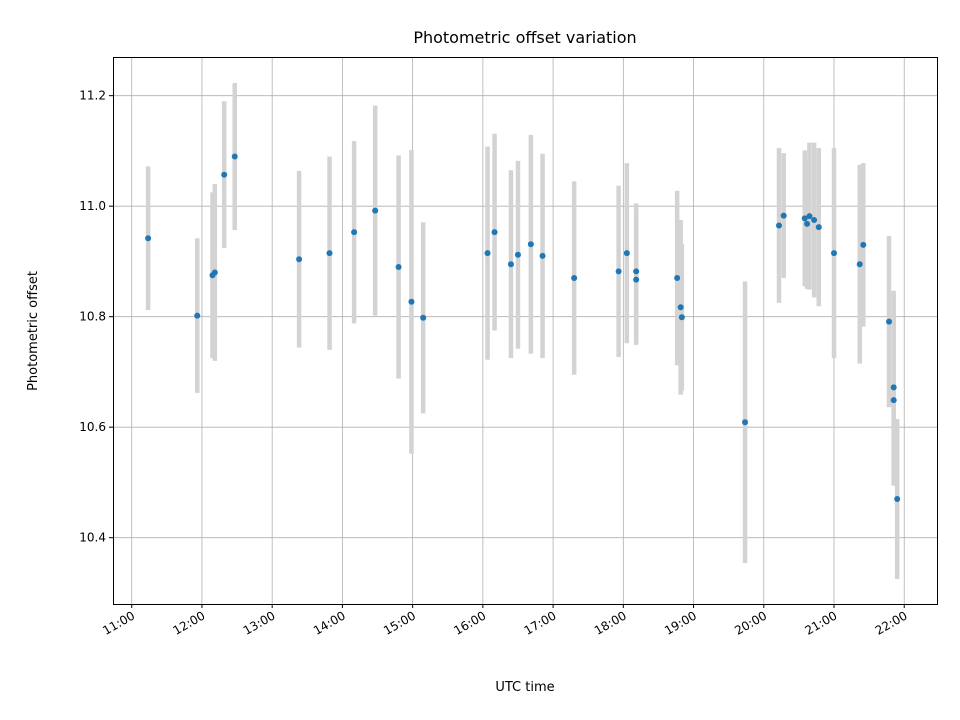  I want to click on x-tick-label: 18:00, so click(610, 622).